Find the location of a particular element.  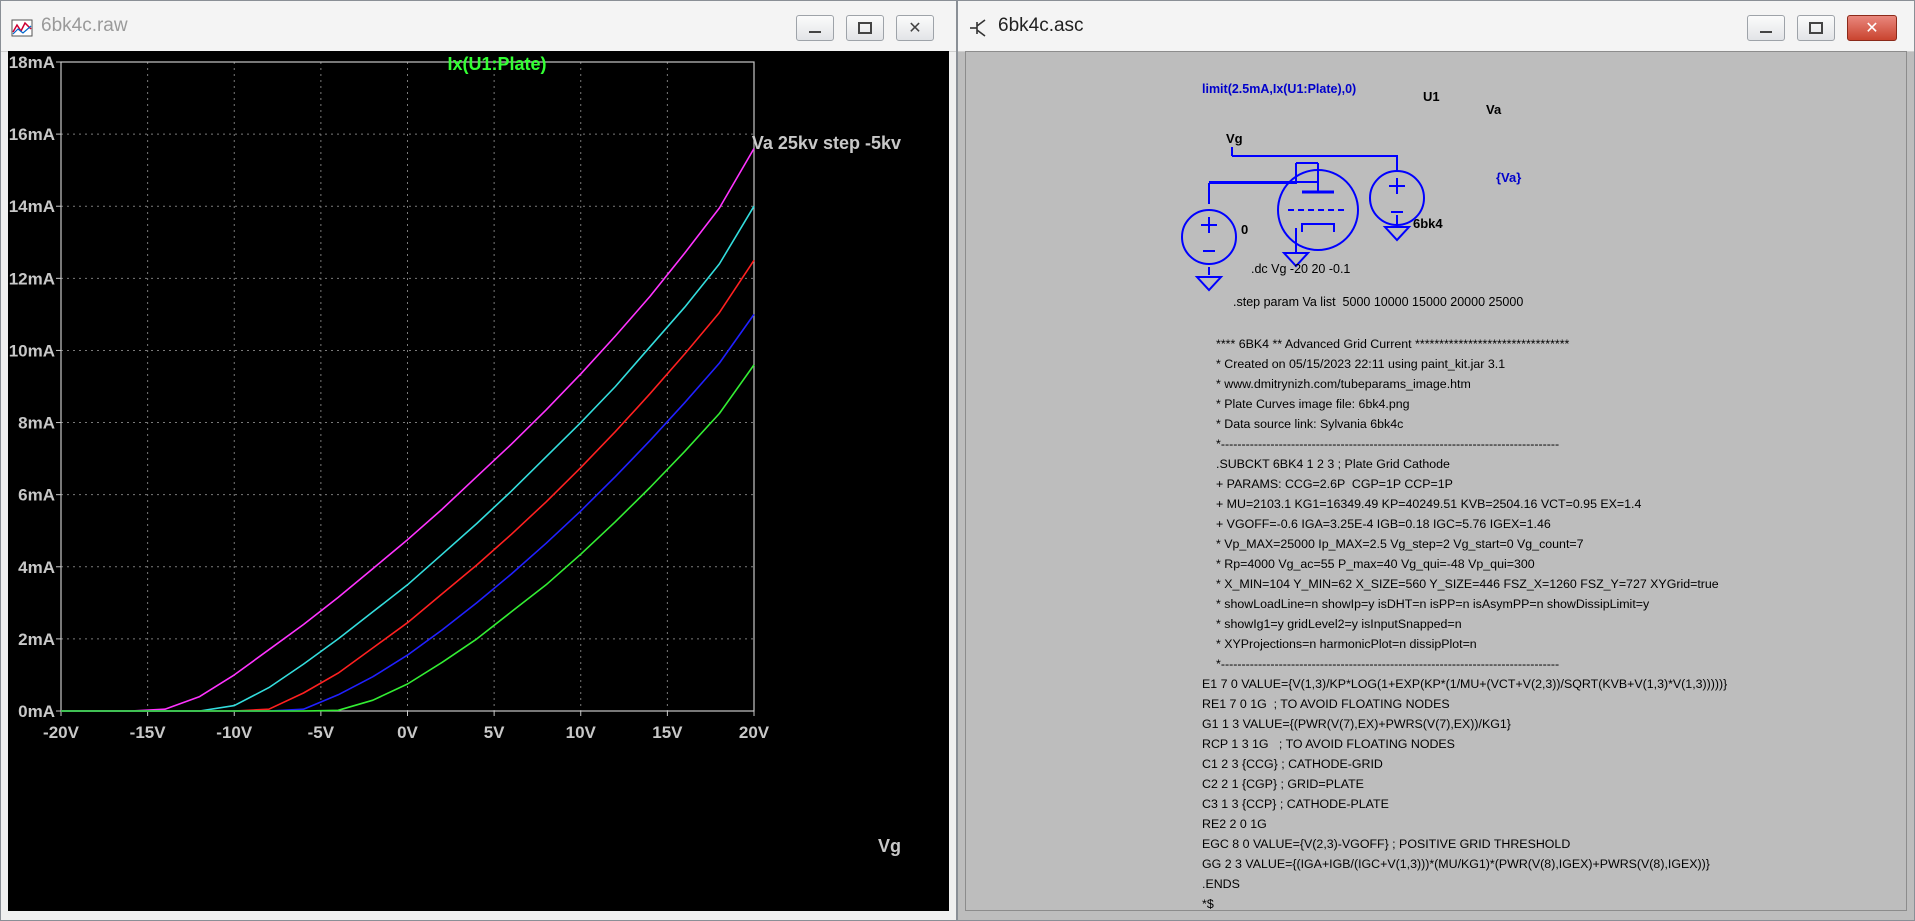

probe-expression: limit(2.5mA,Ix(U1:Plate),0) is located at coordinates (1279, 89).